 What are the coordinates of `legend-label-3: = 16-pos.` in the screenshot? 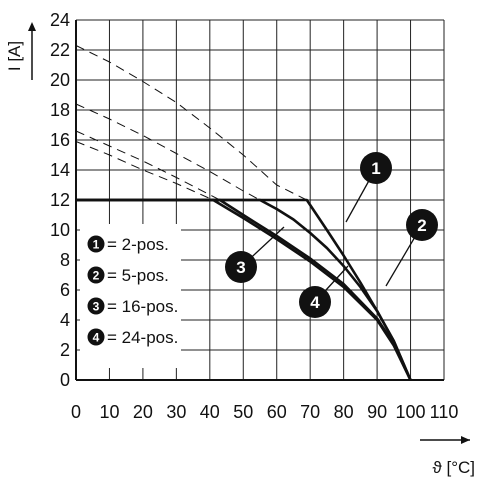 It's located at (142, 306).